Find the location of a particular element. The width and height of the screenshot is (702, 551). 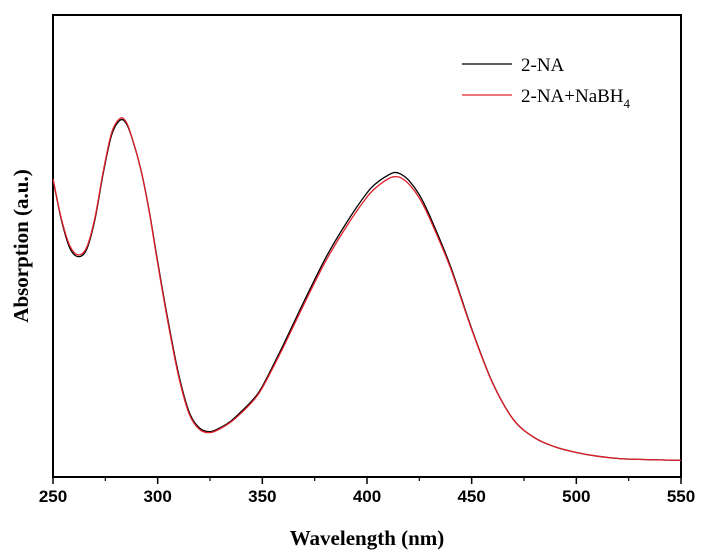

x-tick-label: 250 is located at coordinates (53, 496).